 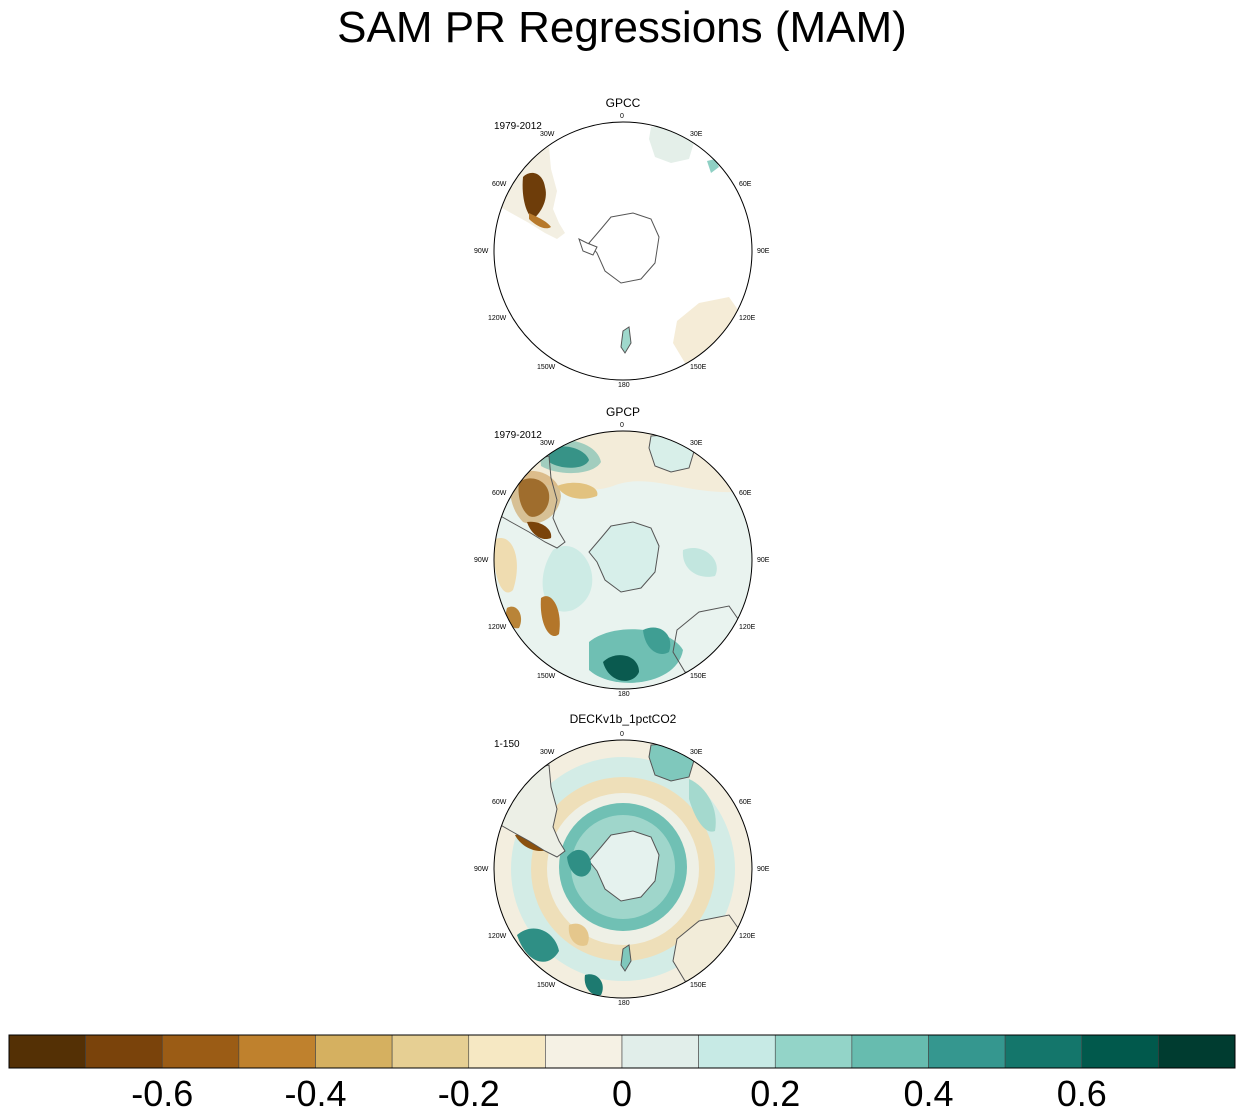 I want to click on chart-title: SAM PR Regressions (MAM), so click(x=622, y=27).